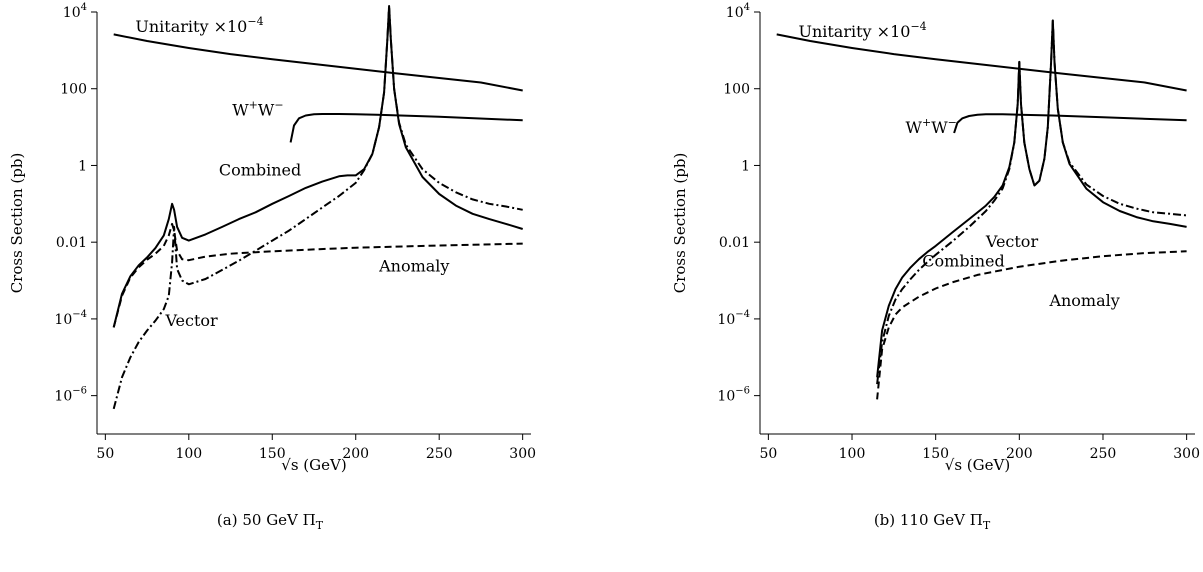 The width and height of the screenshot is (1203, 572). What do you see at coordinates (932, 521) in the screenshot?
I see `figure-caption: (b) 110 GeV ΠT` at bounding box center [932, 521].